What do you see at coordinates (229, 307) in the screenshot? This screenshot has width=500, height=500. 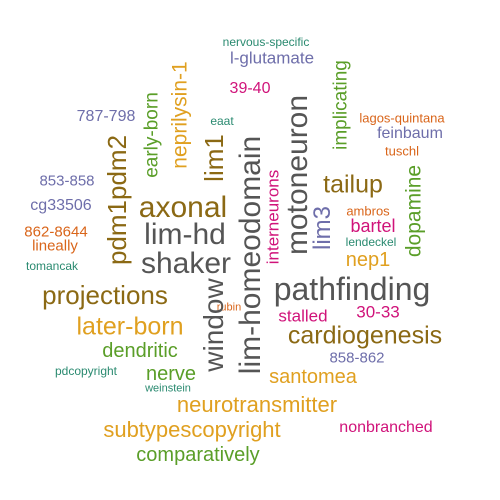 I see `word: rubin` at bounding box center [229, 307].